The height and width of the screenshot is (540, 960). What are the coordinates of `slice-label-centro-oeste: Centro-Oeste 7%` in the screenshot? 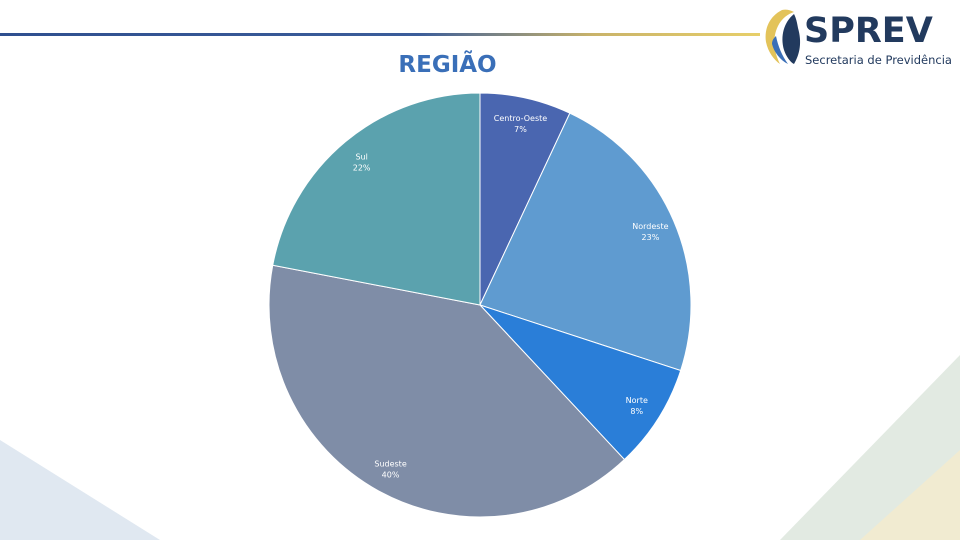 It's located at (521, 124).